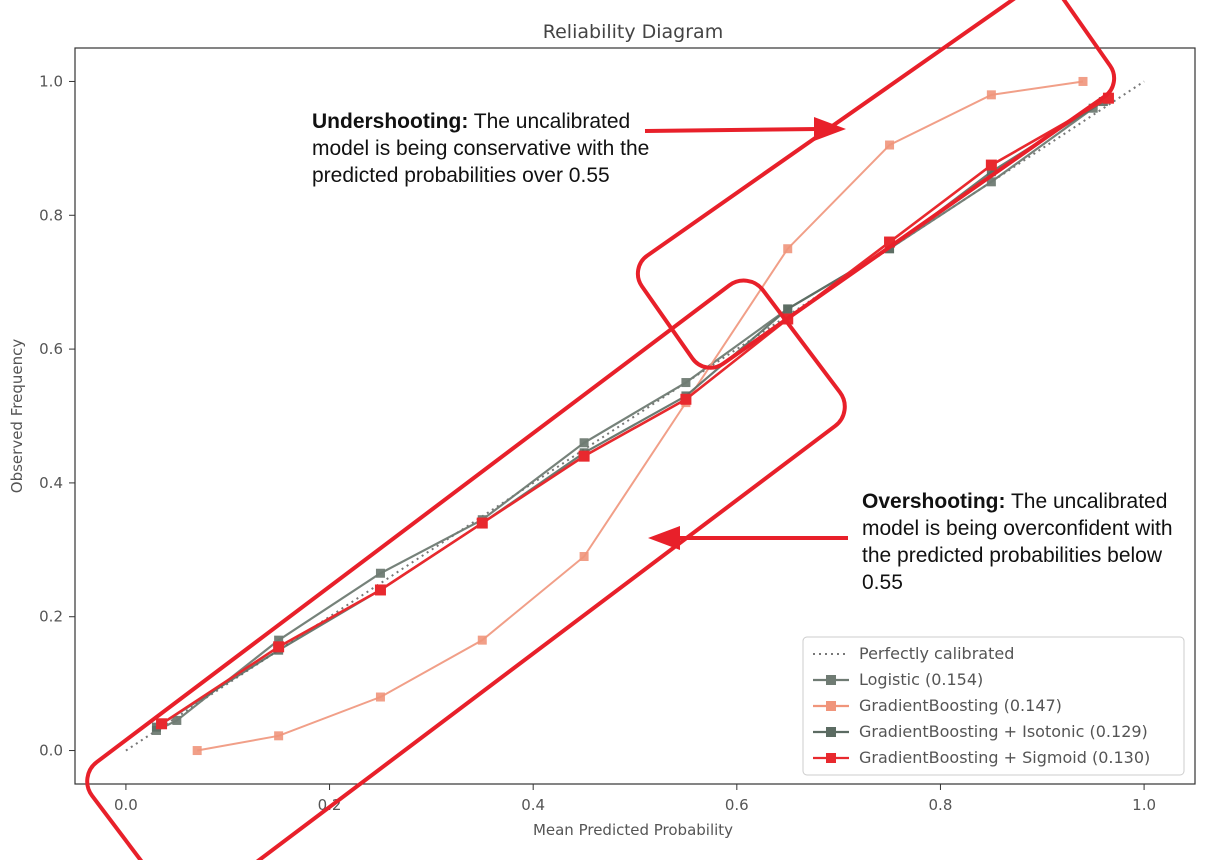 The image size is (1210, 860). What do you see at coordinates (126, 805) in the screenshot?
I see `x-tick-label: 0.0` at bounding box center [126, 805].